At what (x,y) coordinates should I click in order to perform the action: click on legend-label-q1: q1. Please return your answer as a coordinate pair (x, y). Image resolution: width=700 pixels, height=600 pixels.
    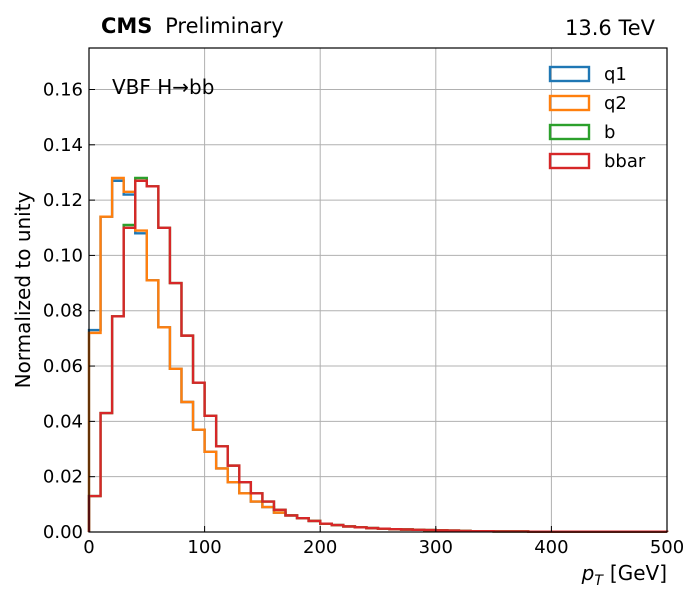
    Looking at the image, I should click on (615, 74).